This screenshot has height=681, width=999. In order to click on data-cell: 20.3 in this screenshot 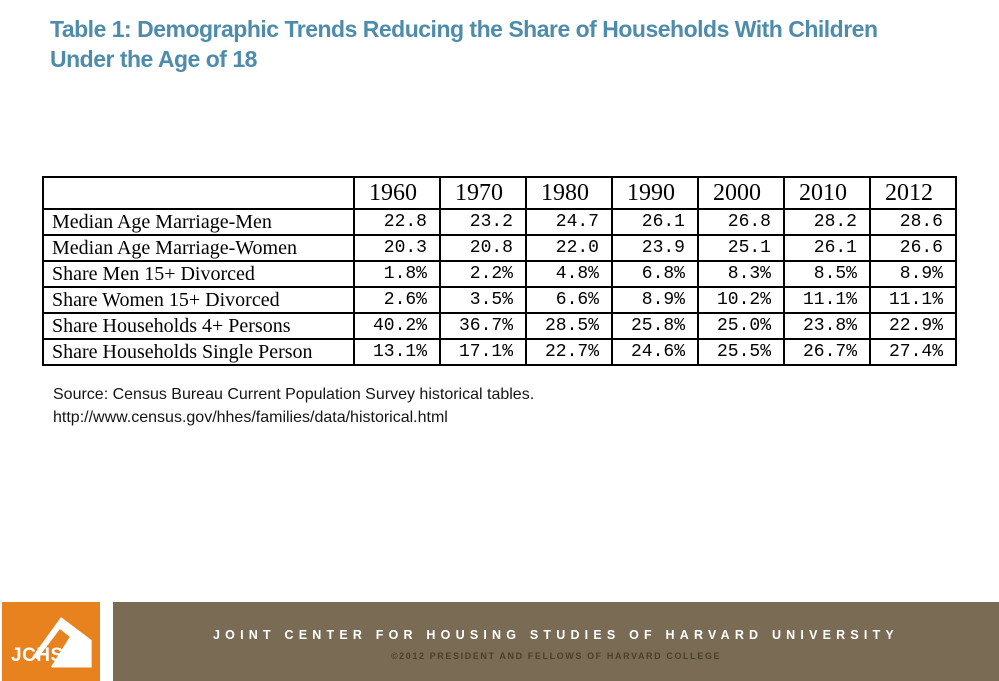, I will do `click(397, 248)`.